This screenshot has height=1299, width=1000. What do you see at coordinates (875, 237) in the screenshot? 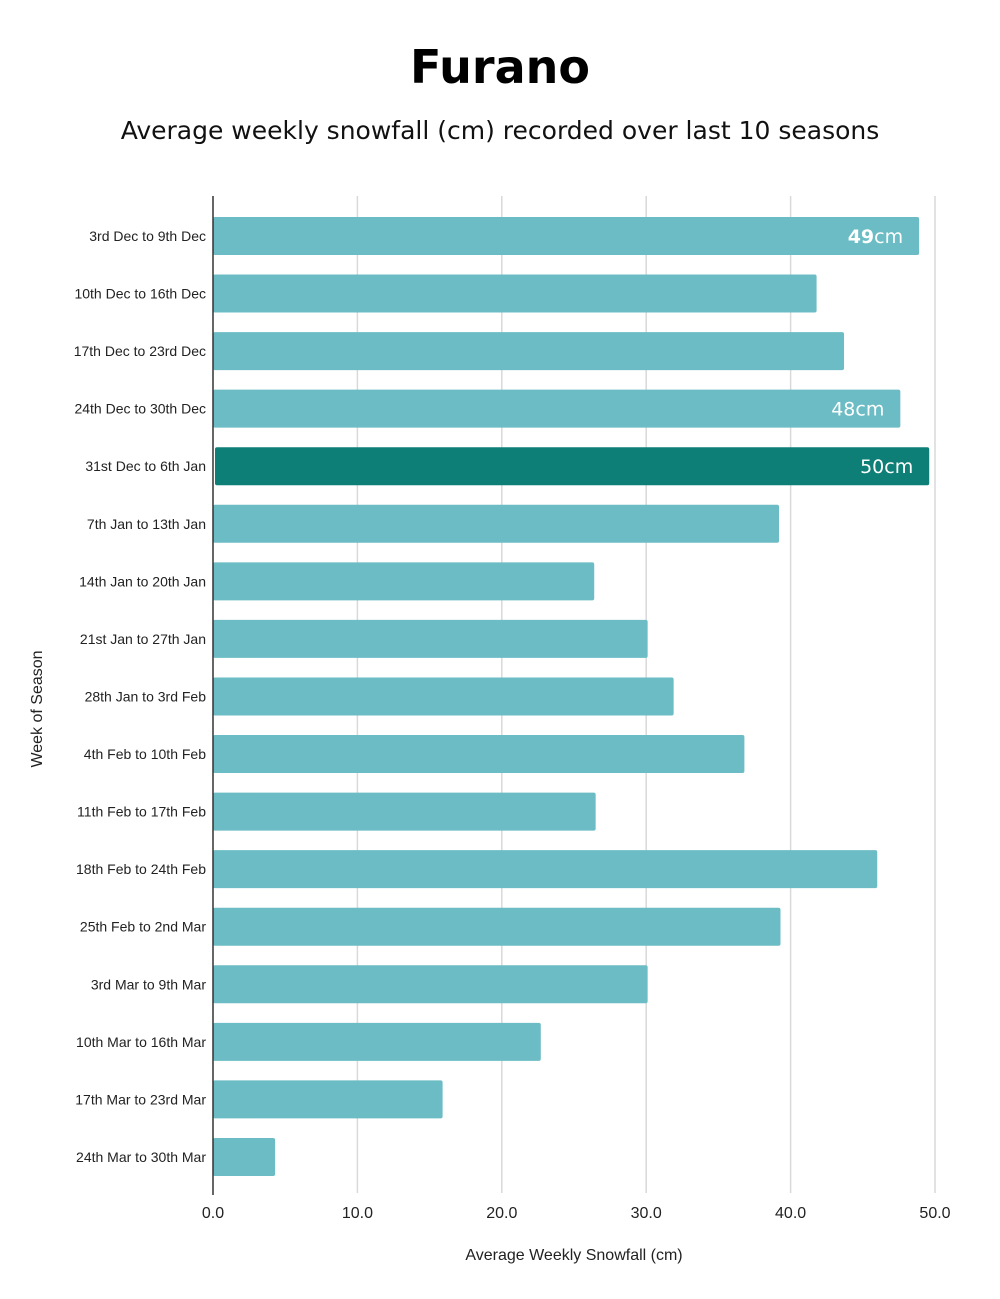
I see `bar-data-label: 49cm` at bounding box center [875, 237].